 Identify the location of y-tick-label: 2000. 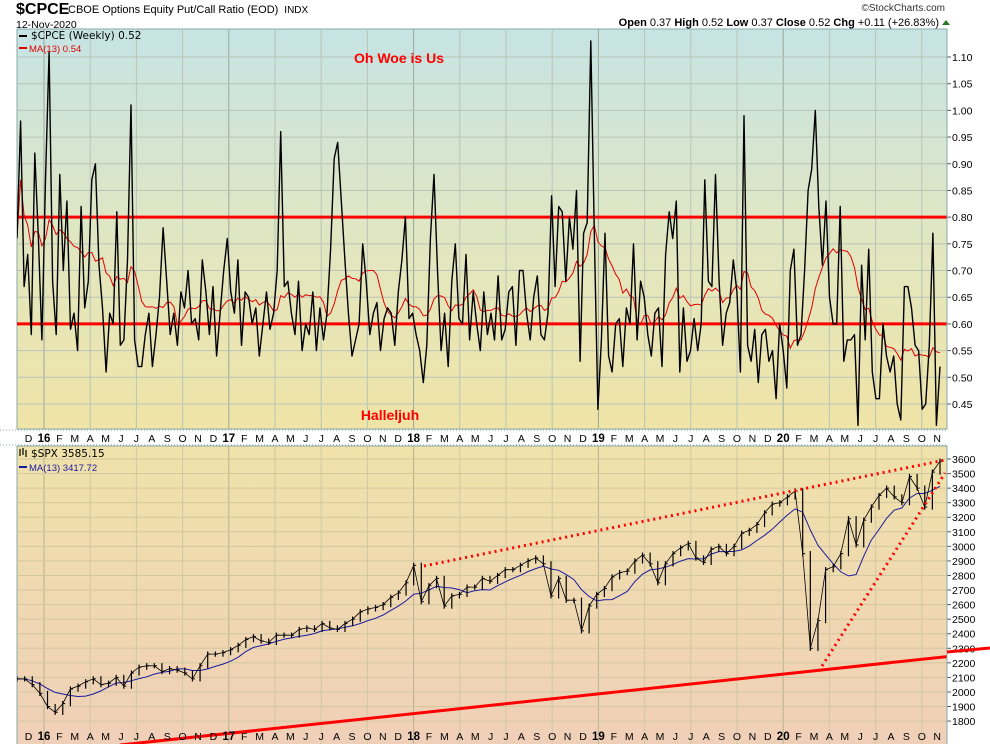
(964, 693).